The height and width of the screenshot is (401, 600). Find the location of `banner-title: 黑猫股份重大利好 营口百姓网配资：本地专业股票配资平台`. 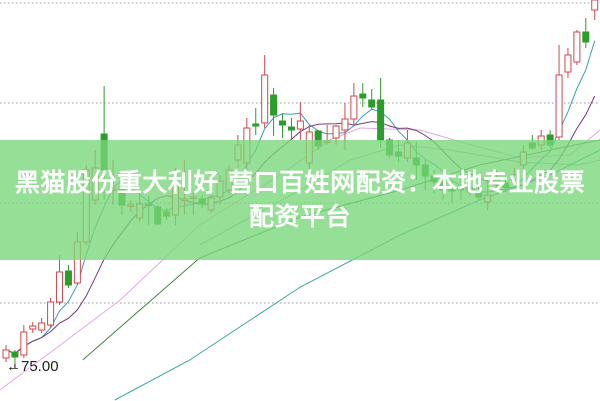

banner-title: 黑猫股份重大利好 营口百姓网配资：本地专业股票配资平台 is located at coordinates (300, 199).